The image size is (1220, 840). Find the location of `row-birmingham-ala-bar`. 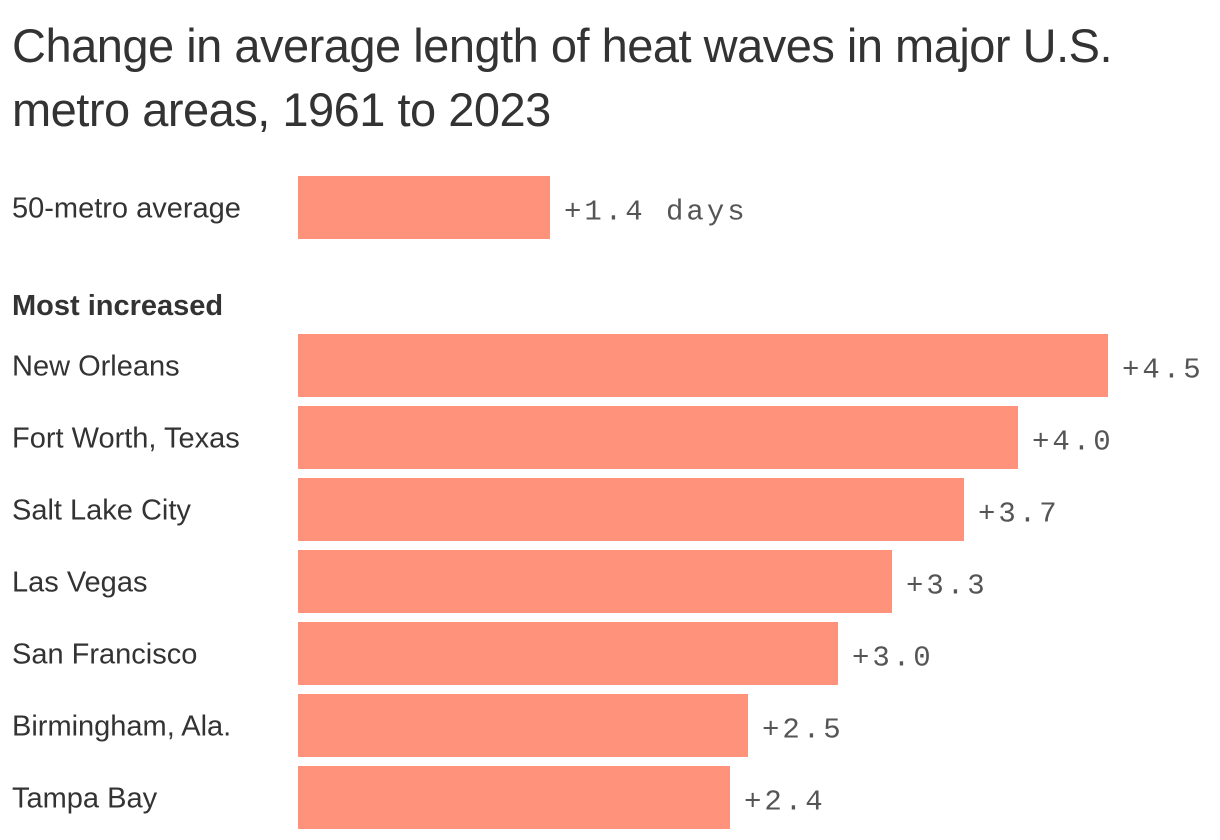

row-birmingham-ala-bar is located at coordinates (523, 725).